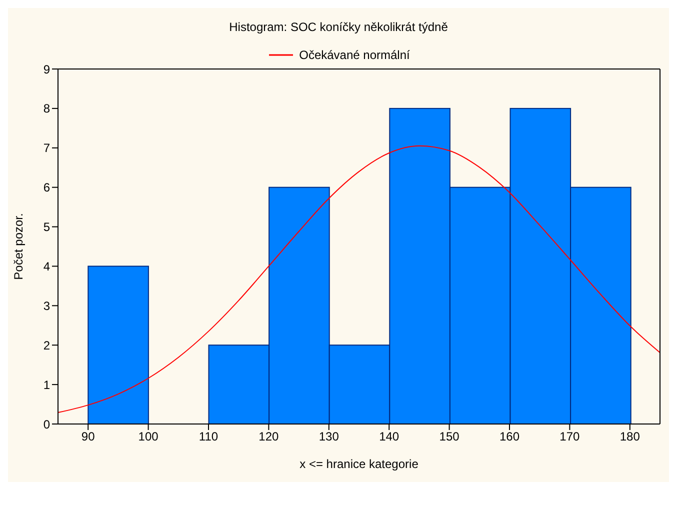 This screenshot has width=677, height=515. I want to click on x-tick-label: 170, so click(570, 437).